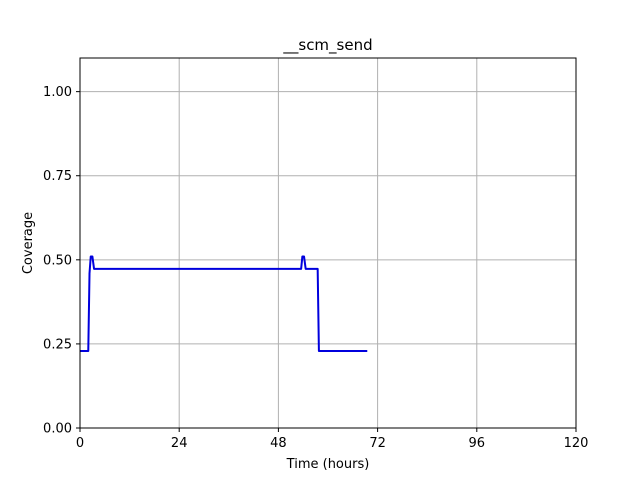  I want to click on y-tick-label: 0.50, so click(57, 260).